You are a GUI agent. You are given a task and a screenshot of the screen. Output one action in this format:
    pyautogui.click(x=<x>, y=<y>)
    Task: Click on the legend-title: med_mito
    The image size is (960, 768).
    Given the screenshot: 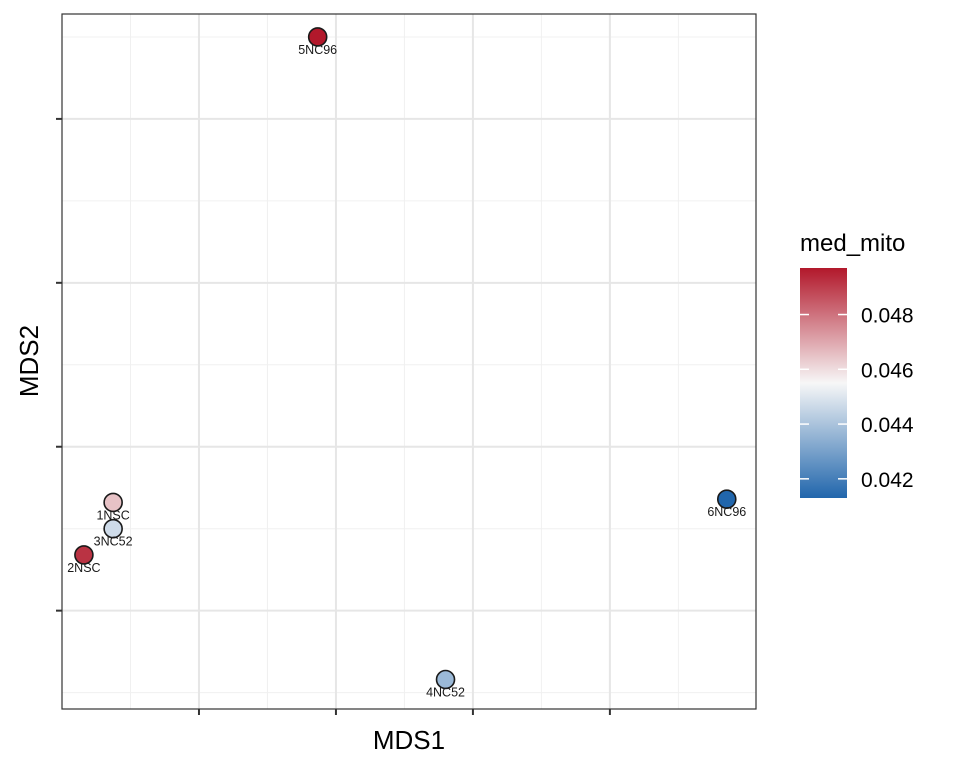 What is the action you would take?
    pyautogui.click(x=852, y=243)
    